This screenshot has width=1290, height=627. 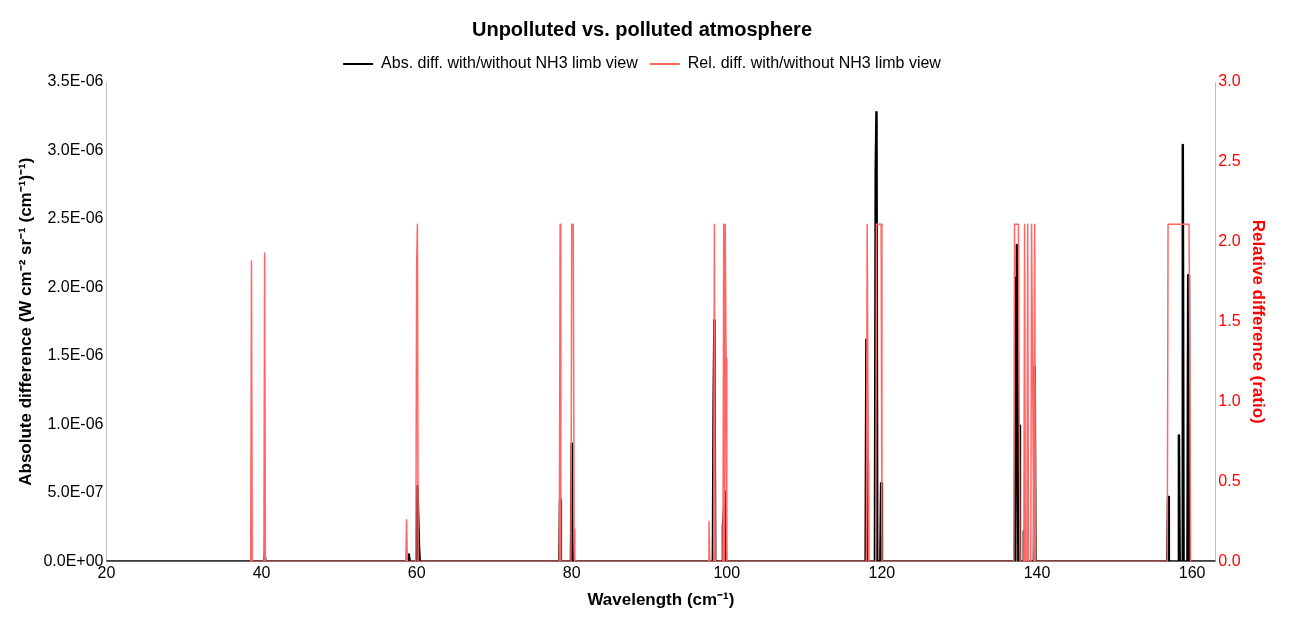 What do you see at coordinates (75, 423) in the screenshot?
I see `y-tick-label: 1.0E-06` at bounding box center [75, 423].